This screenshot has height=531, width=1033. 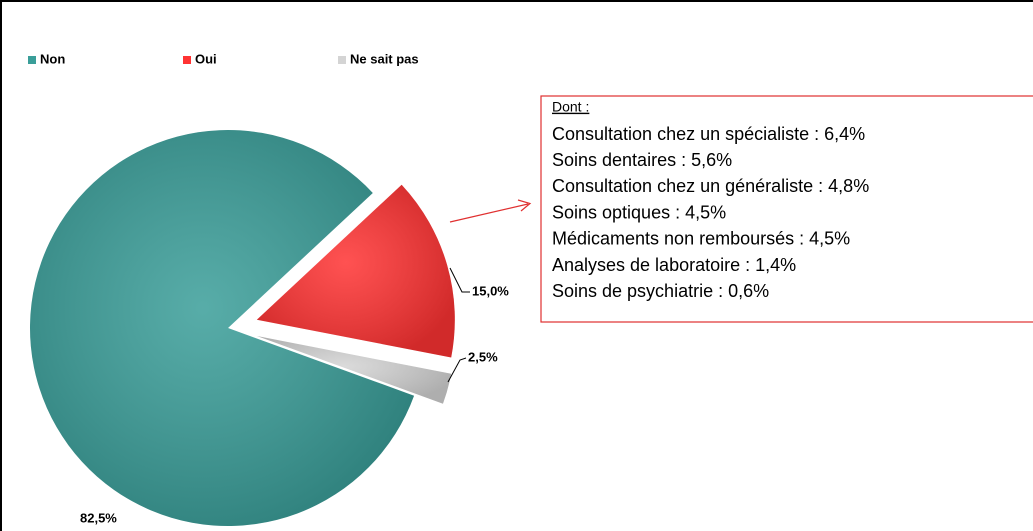 What do you see at coordinates (660, 291) in the screenshot?
I see `annotation-line: Soins de psychiatrie : 0,6%` at bounding box center [660, 291].